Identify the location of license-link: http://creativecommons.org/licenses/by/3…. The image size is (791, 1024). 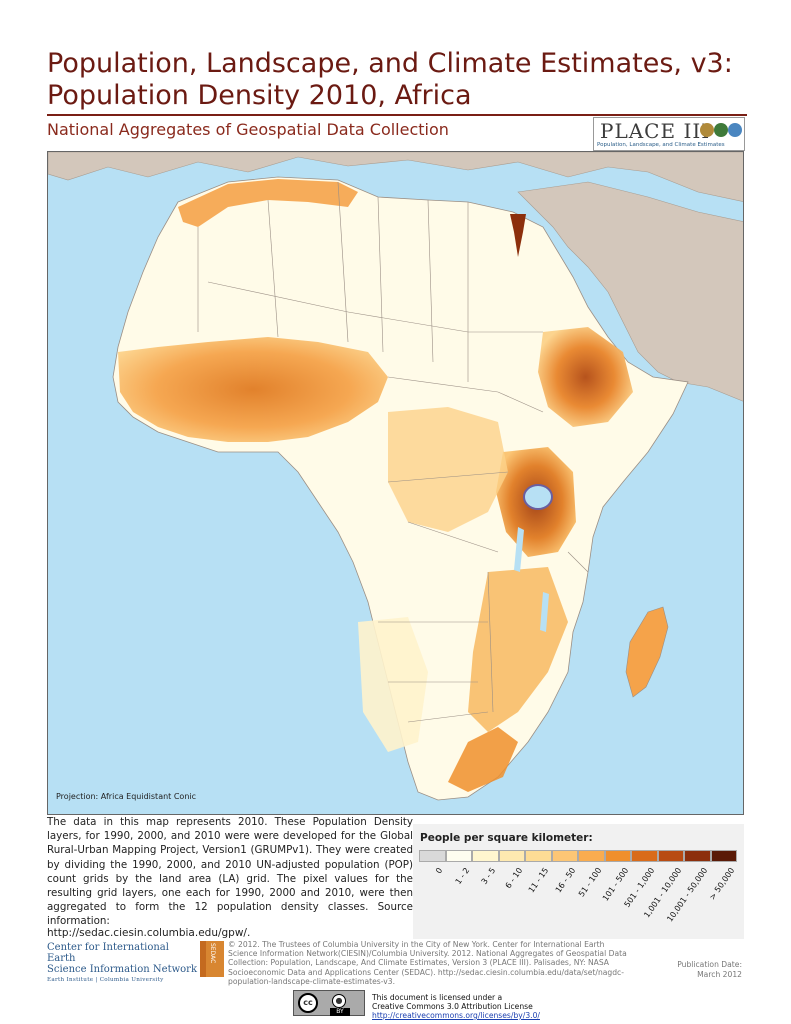
(456, 1015).